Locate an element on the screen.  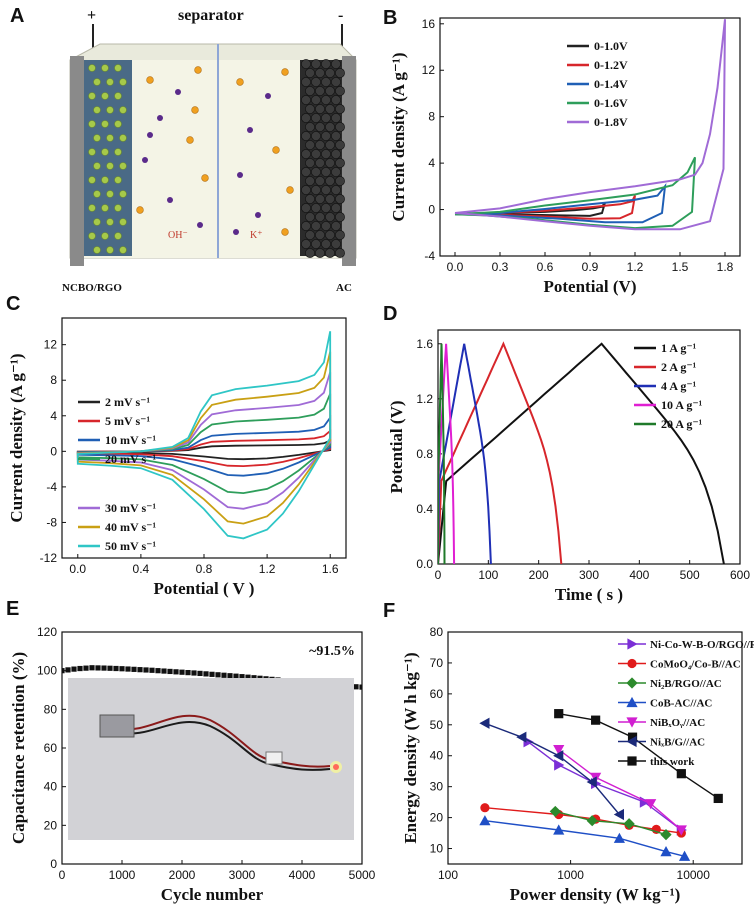
legend-label: 20 mV s⁻¹ is located at coordinates (130, 459).